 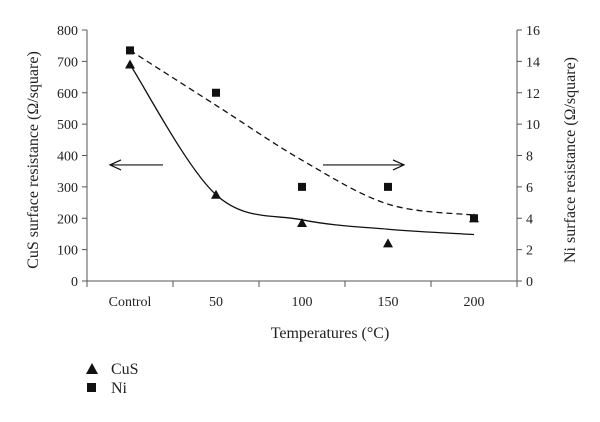 I want to click on legend-label-cus: CuS, so click(x=125, y=369).